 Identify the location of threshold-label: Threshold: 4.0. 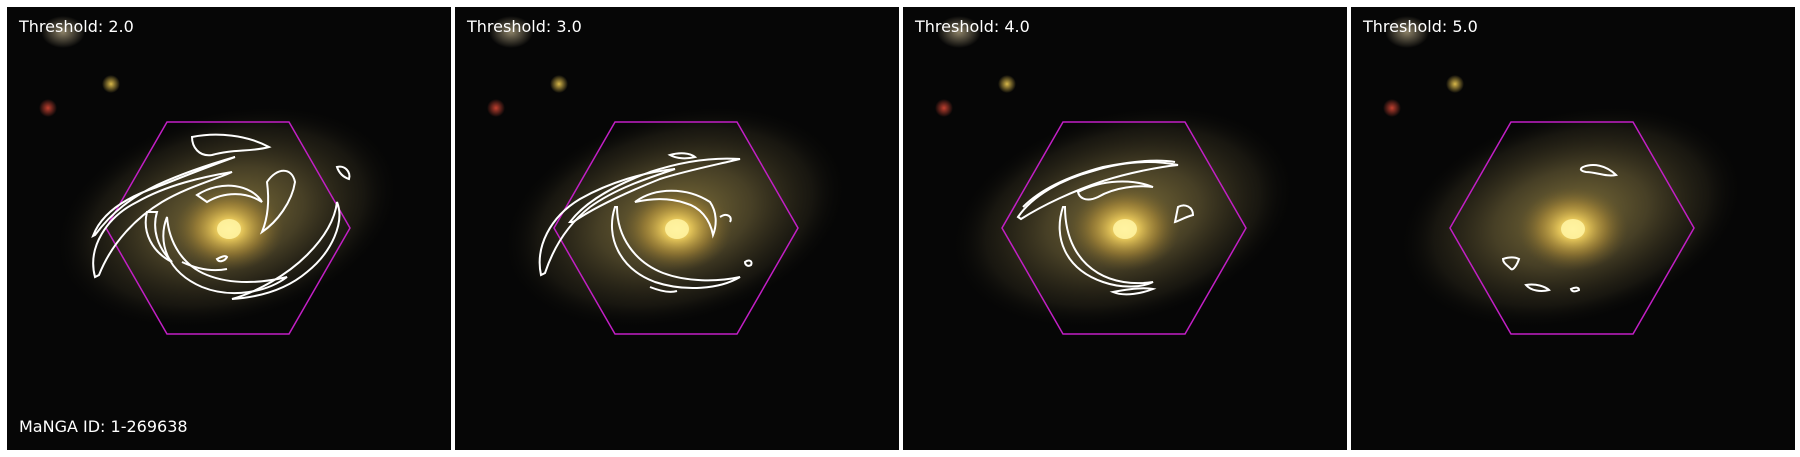
(972, 26).